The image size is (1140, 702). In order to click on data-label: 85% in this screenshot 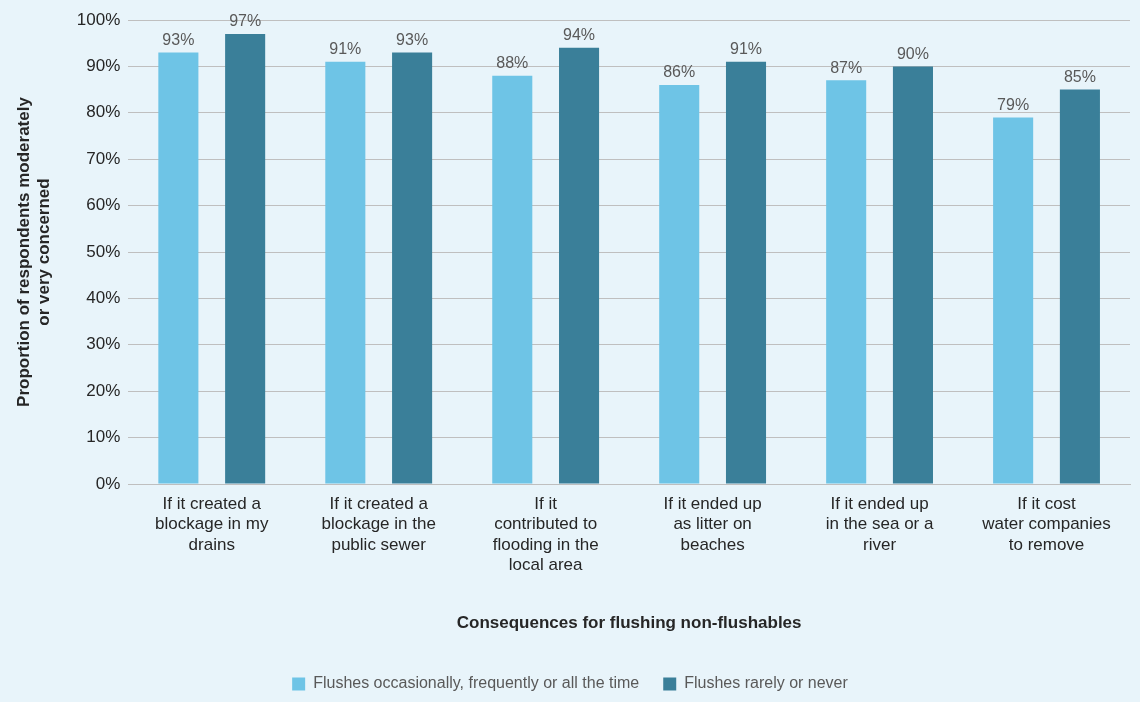, I will do `click(1079, 77)`.